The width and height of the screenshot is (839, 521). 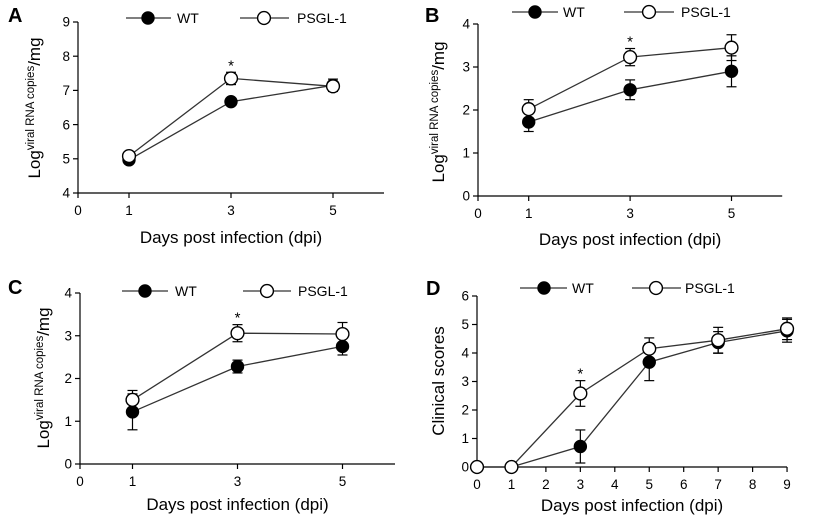 I want to click on panel-b-x-title: Days post infection (dpi), so click(x=630, y=239).